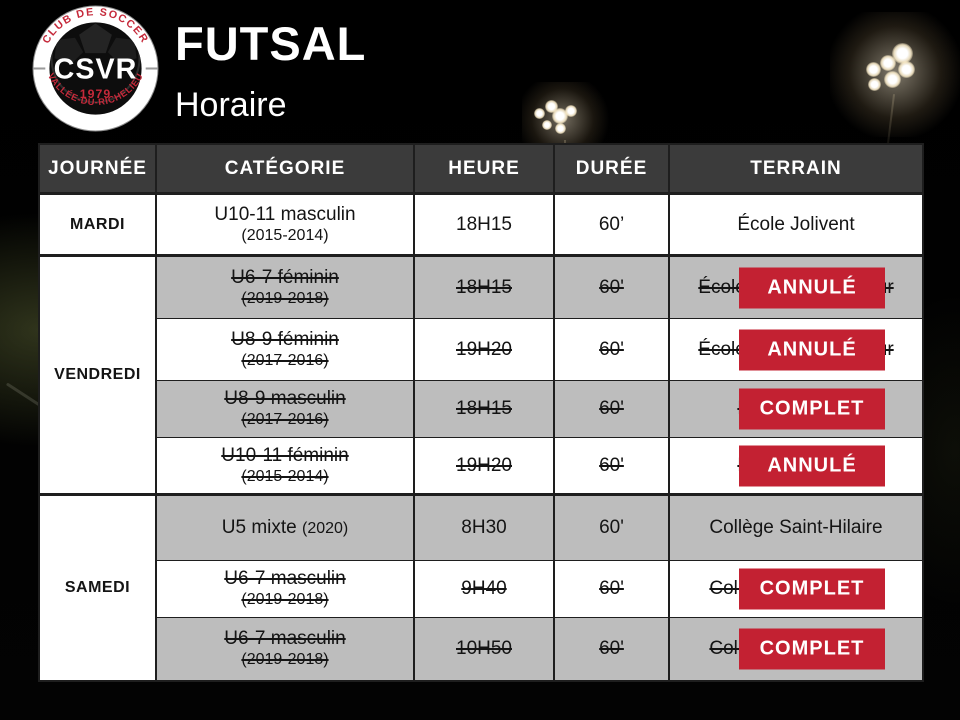 The image size is (960, 720). What do you see at coordinates (285, 277) in the screenshot?
I see `category-name: U6-7 féminin` at bounding box center [285, 277].